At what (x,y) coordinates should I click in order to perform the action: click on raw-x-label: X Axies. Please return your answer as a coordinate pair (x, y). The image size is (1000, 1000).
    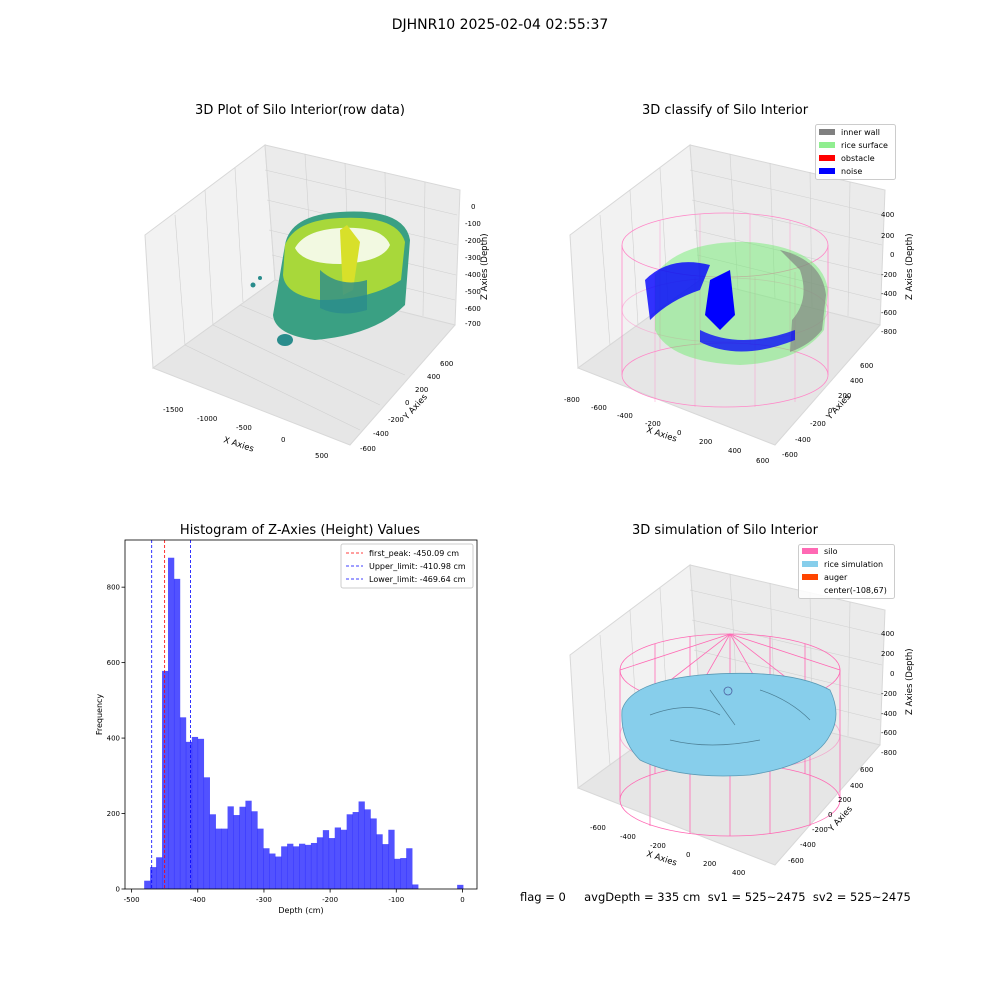
    Looking at the image, I should click on (238, 444).